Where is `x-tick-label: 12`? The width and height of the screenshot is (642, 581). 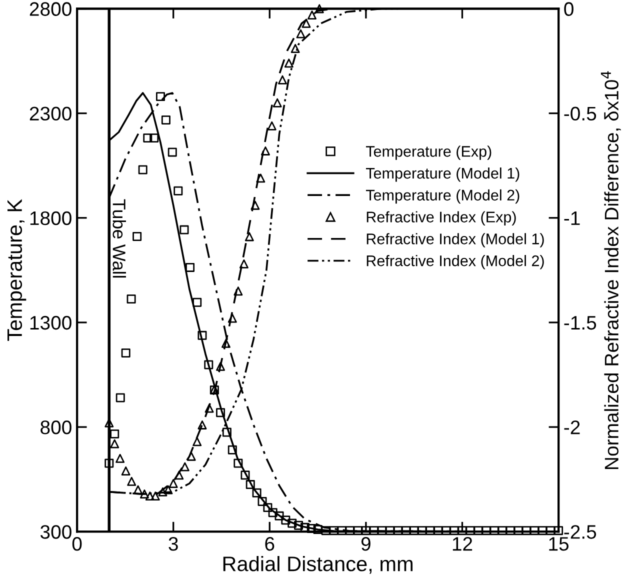 x-tick-label: 12 is located at coordinates (462, 543).